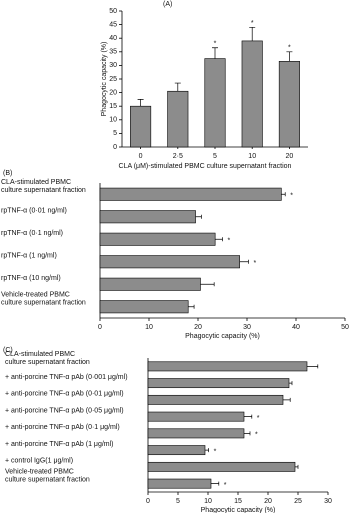 This screenshot has height=513, width=350. Describe the element at coordinates (113, 65) in the screenshot. I see `y-tick-label: 30` at that location.